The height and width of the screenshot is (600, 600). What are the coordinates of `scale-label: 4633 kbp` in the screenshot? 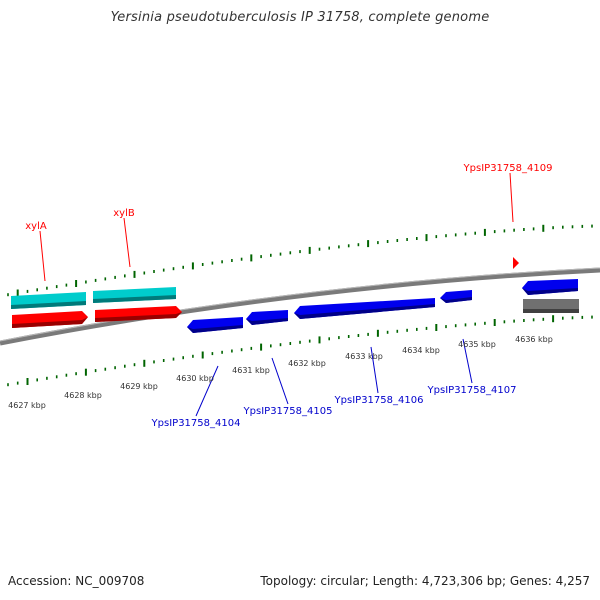 It's located at (364, 356).